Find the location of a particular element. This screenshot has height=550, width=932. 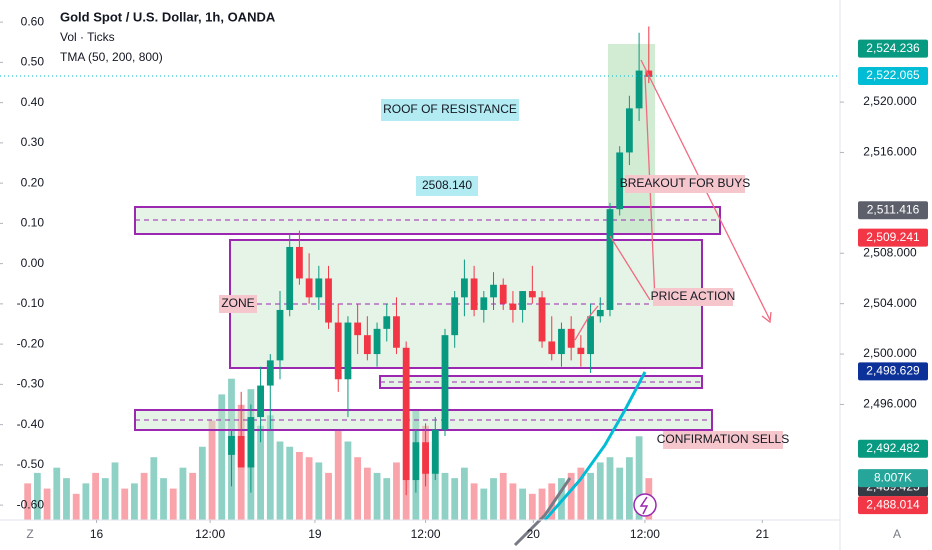

y-tick-label: 2,504.000 is located at coordinates (890, 303).